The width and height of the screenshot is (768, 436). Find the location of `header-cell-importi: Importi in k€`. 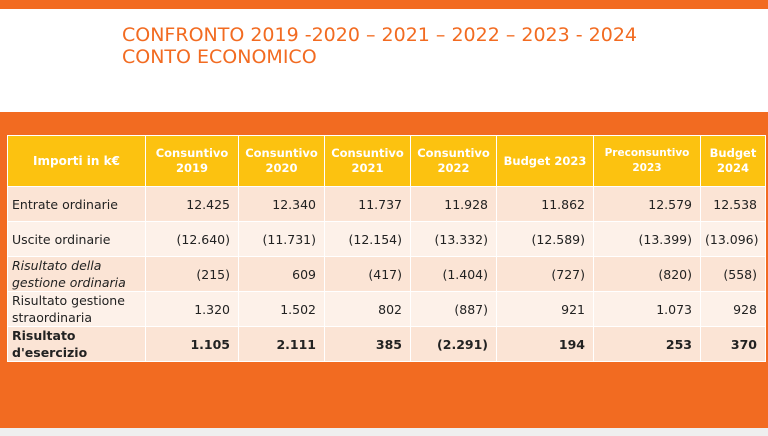

header-cell-importi: Importi in k€ is located at coordinates (76, 161).